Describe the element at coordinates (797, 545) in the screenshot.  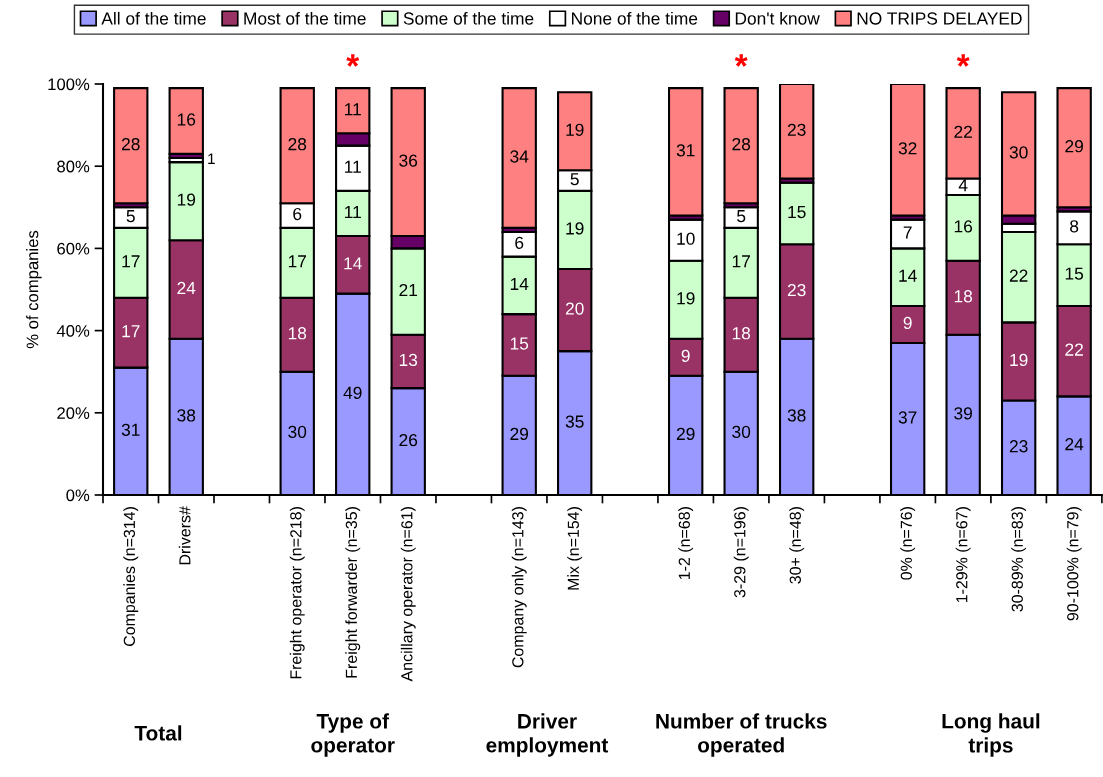
I see `x-tick-label: 30+ (n=48)` at that location.